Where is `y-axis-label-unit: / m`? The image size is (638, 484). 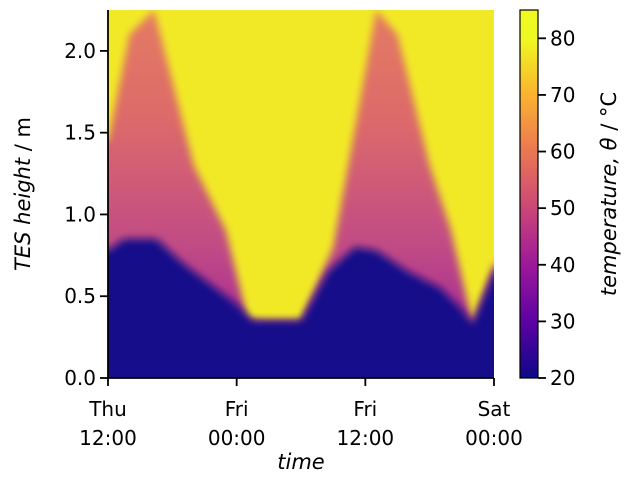
y-axis-label-unit: / m is located at coordinates (23, 137).